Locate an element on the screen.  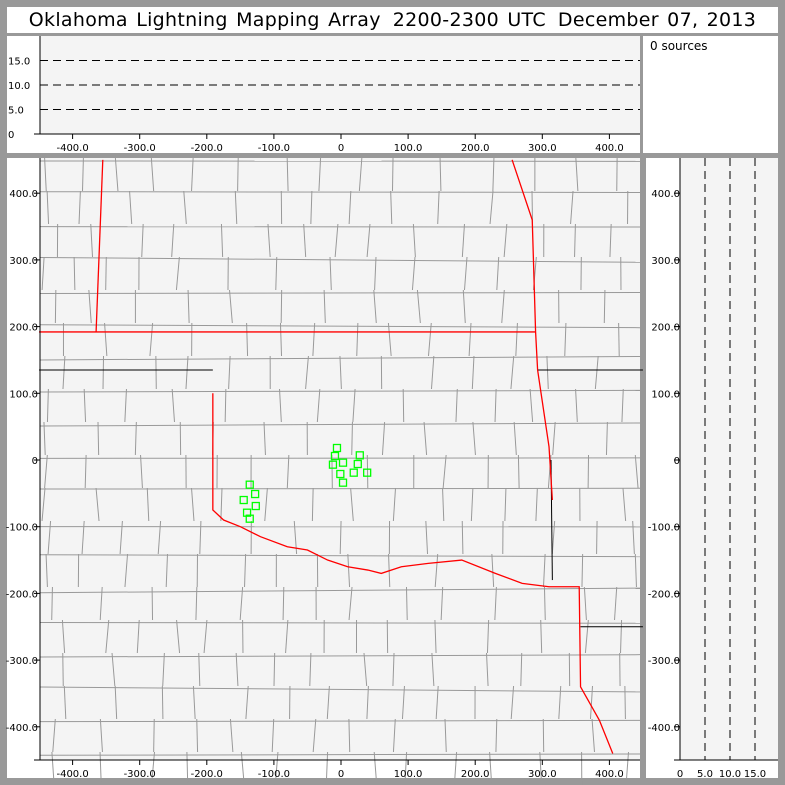
altitude-y-tick-label: 5.0 is located at coordinates (16, 111).